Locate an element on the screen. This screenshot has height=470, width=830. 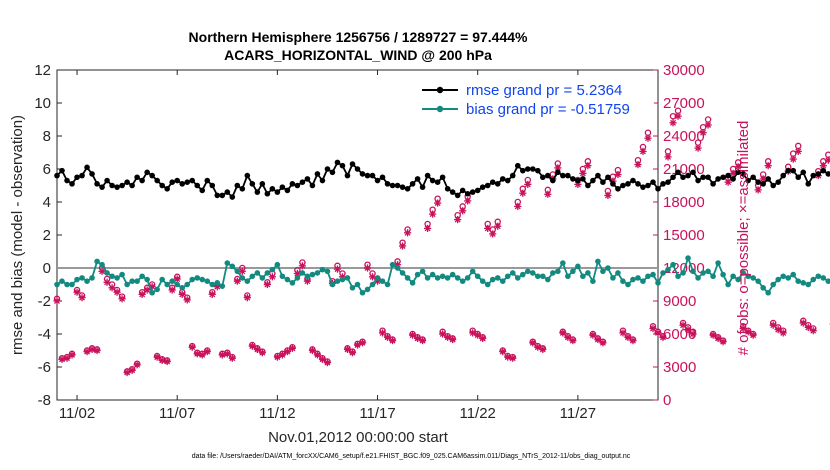
y-tick-label: 4 is located at coordinates (47, 202).